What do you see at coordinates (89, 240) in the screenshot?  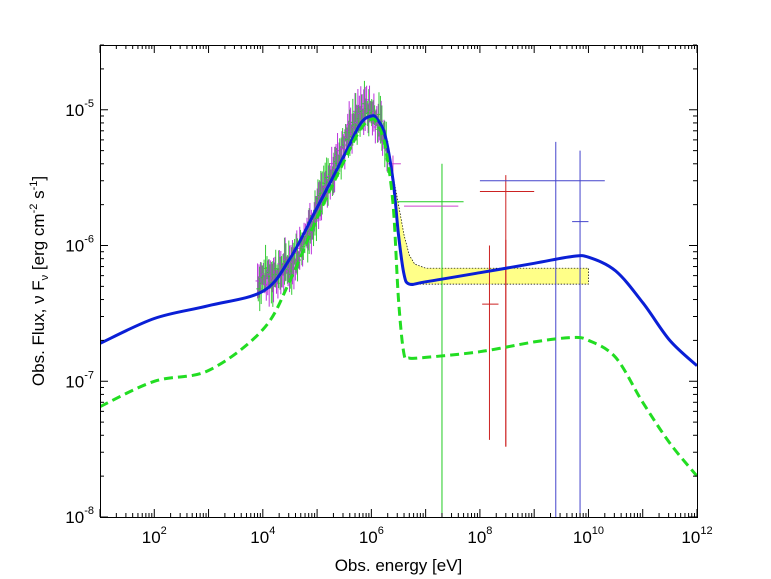 I see `y-tick-exp: -6` at bounding box center [89, 240].